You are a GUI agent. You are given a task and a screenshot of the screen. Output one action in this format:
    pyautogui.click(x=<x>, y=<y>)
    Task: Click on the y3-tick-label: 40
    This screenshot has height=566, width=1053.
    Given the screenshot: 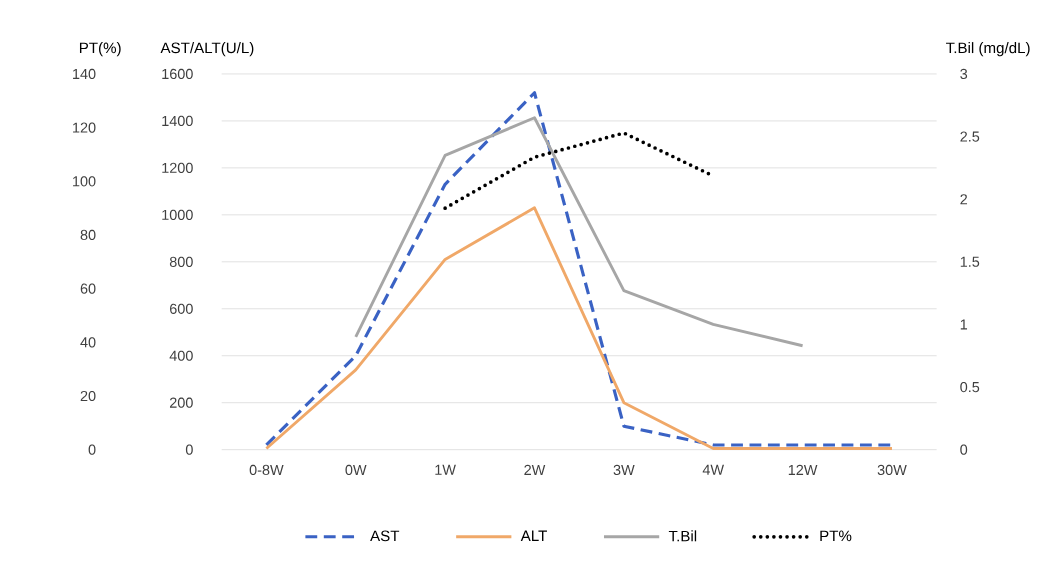 What is the action you would take?
    pyautogui.click(x=88, y=342)
    